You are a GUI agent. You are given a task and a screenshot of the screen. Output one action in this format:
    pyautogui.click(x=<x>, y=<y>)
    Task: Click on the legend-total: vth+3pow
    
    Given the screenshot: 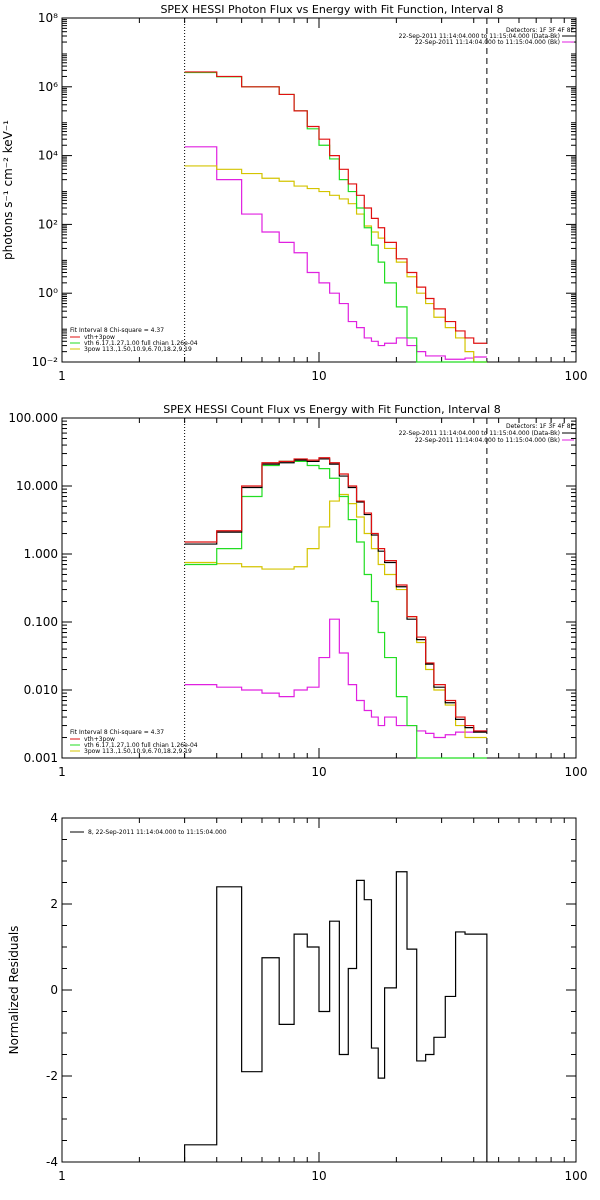 What is the action you would take?
    pyautogui.click(x=99, y=337)
    